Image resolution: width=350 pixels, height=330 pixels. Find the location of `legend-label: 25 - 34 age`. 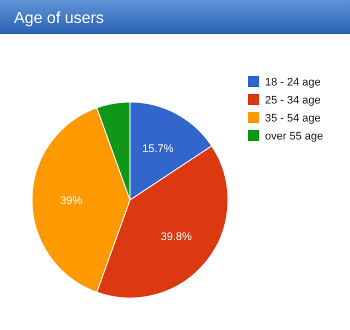

legend-label: 25 - 34 age is located at coordinates (293, 100).